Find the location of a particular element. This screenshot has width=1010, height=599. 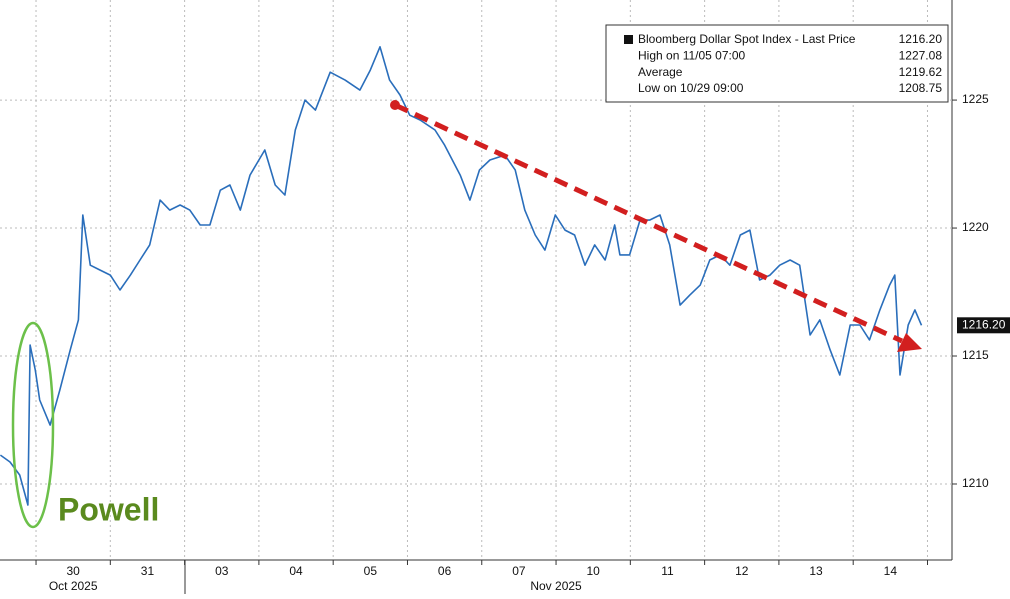

last-price-label: 1216.20 is located at coordinates (984, 324).